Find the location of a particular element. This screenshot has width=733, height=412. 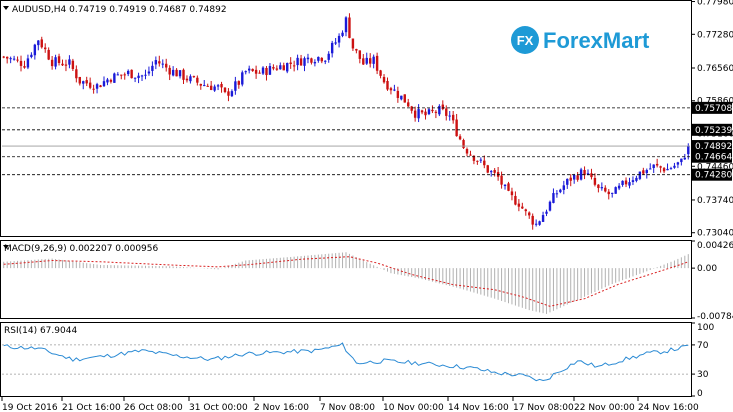

rsi-y-tick-label: 70 is located at coordinates (703, 346).